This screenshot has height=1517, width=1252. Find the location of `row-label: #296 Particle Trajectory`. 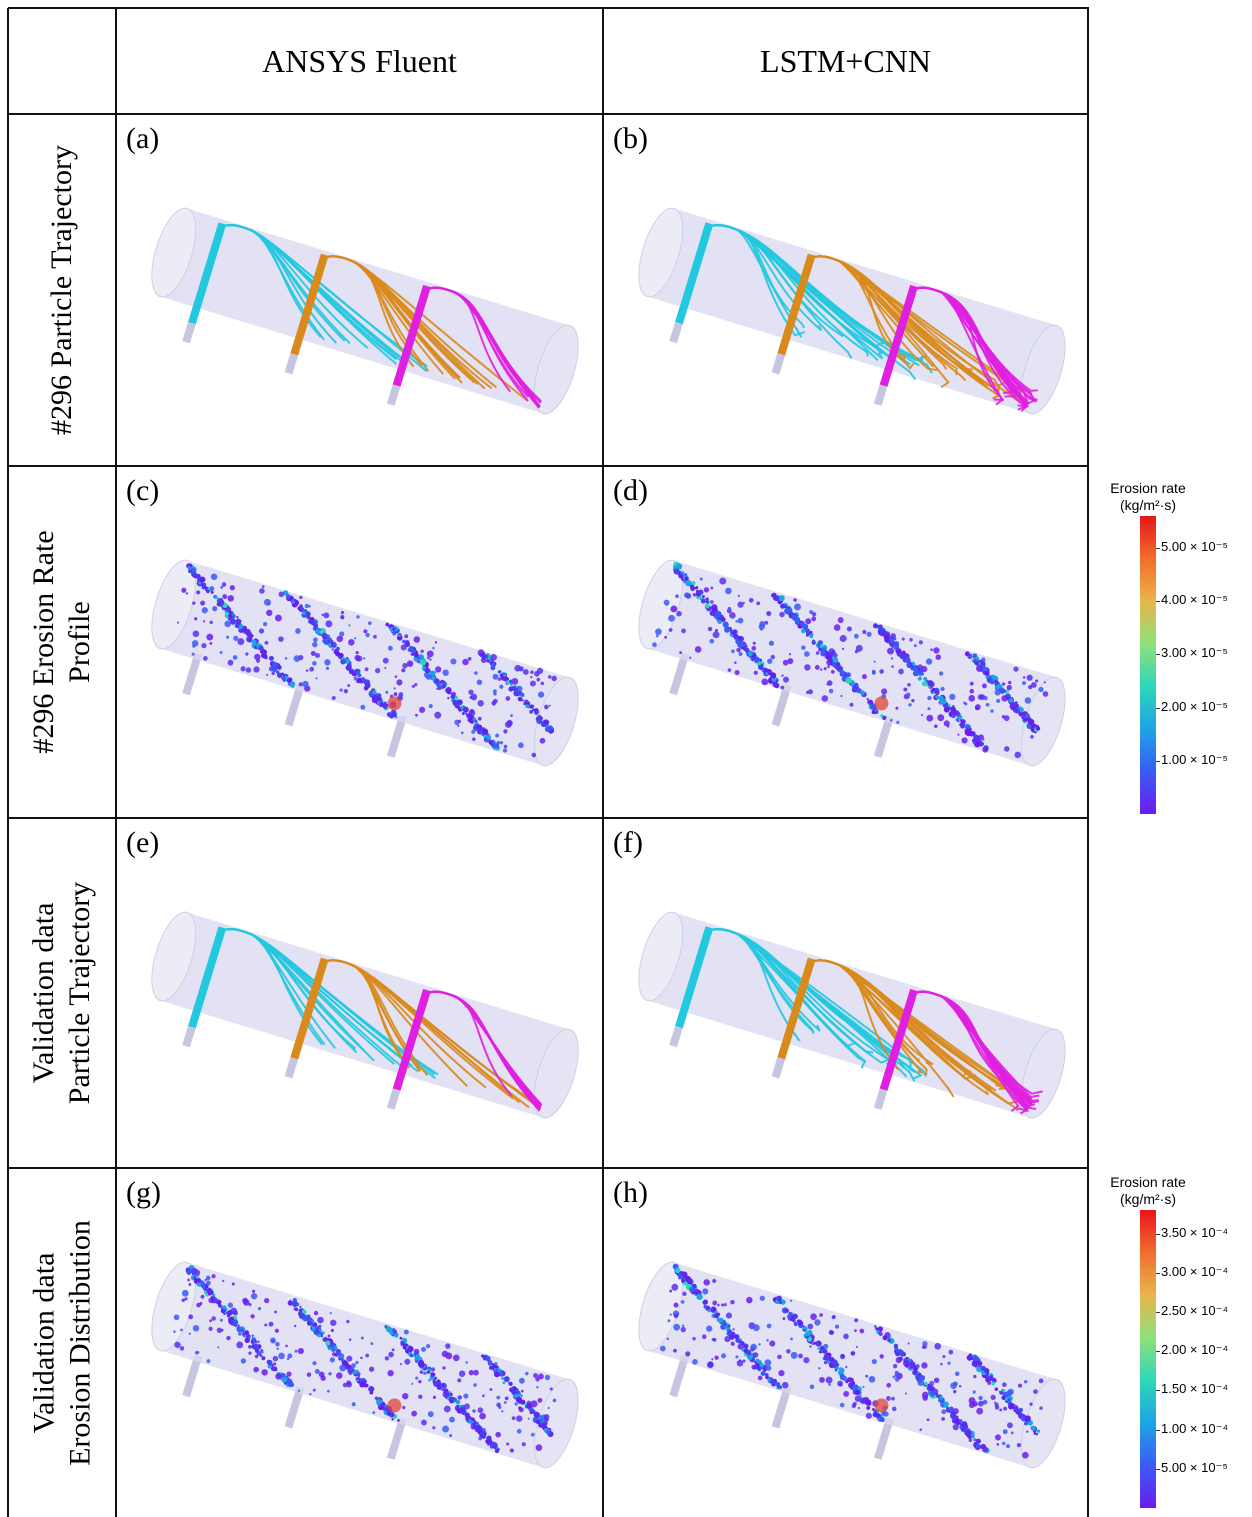

row-label: #296 Particle Trajectory is located at coordinates (62, 290).